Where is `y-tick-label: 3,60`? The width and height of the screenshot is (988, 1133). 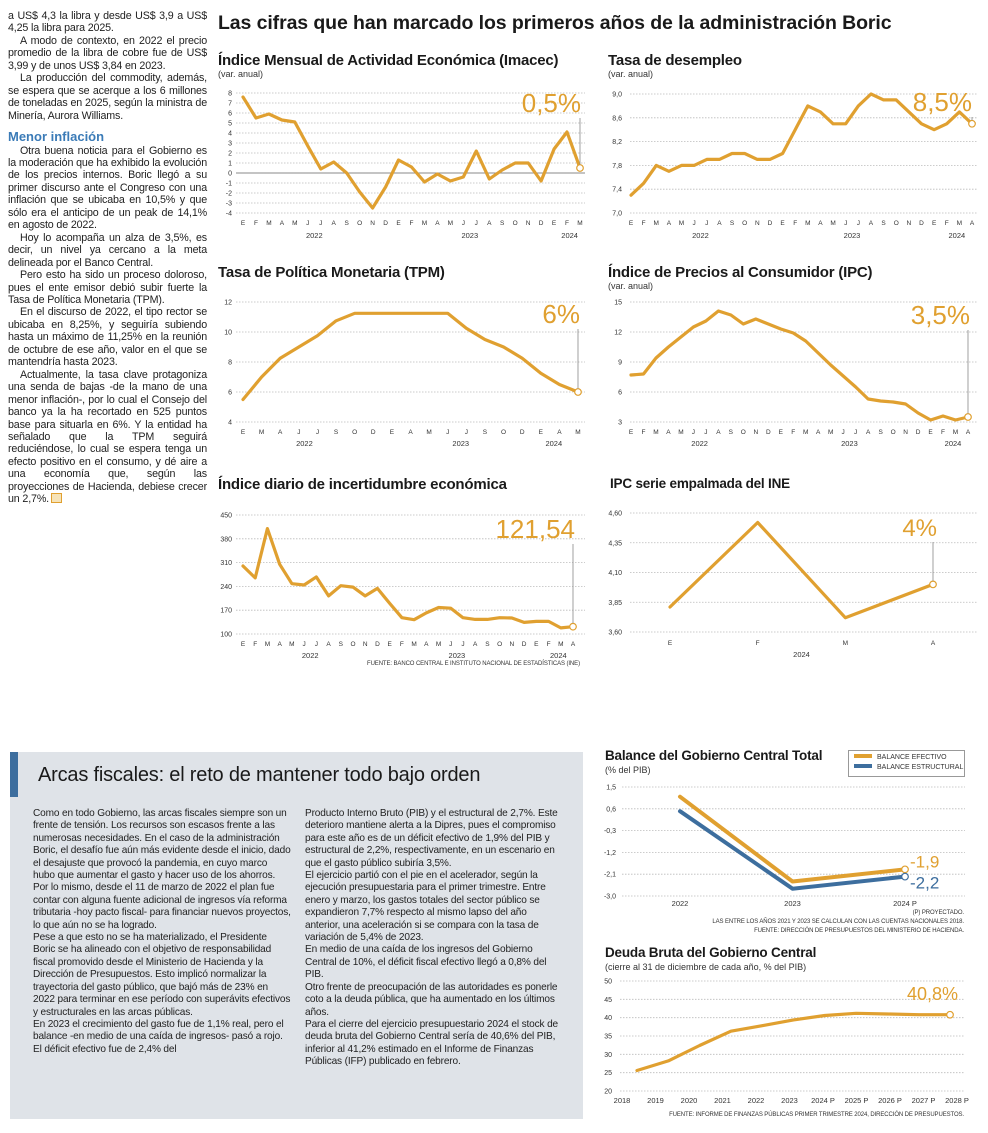 y-tick-label: 3,60 is located at coordinates (615, 633).